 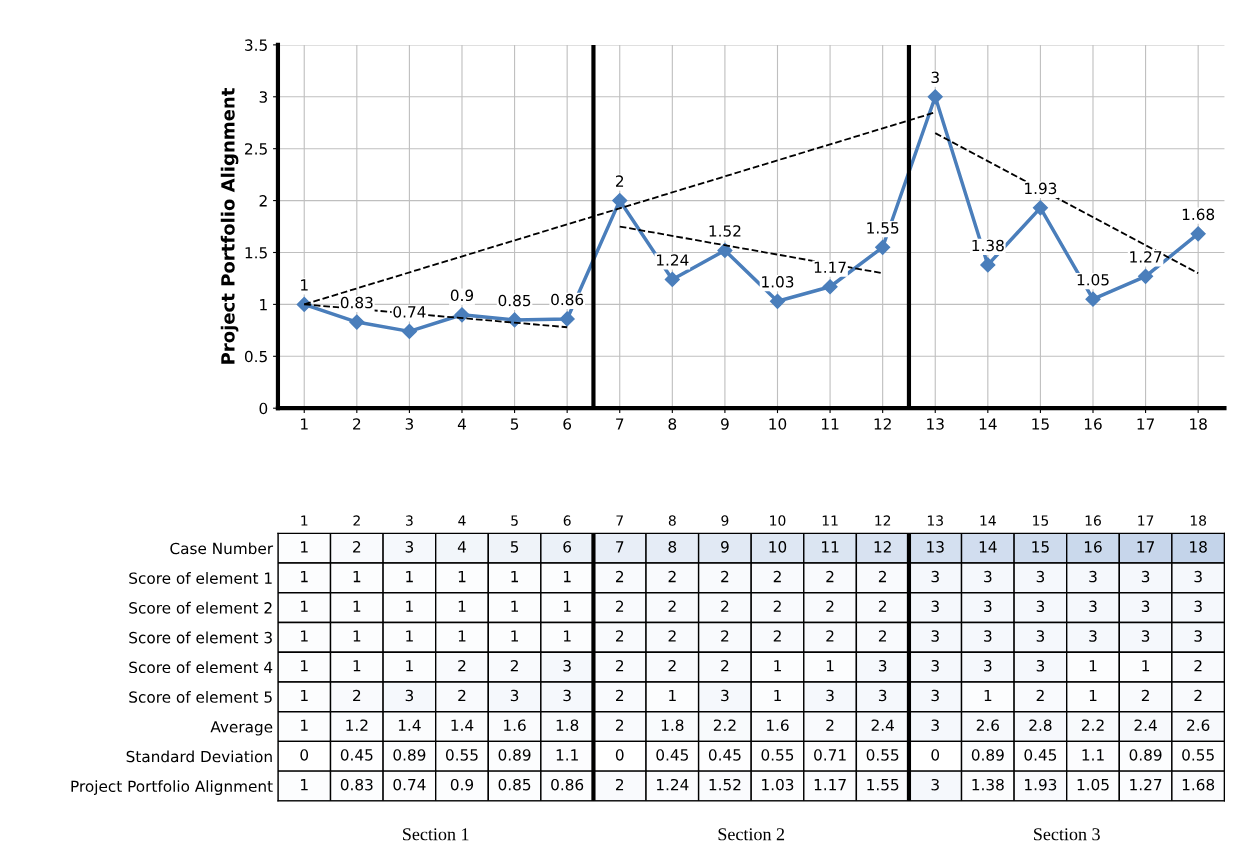 What do you see at coordinates (751, 834) in the screenshot?
I see `text: Section 2` at bounding box center [751, 834].